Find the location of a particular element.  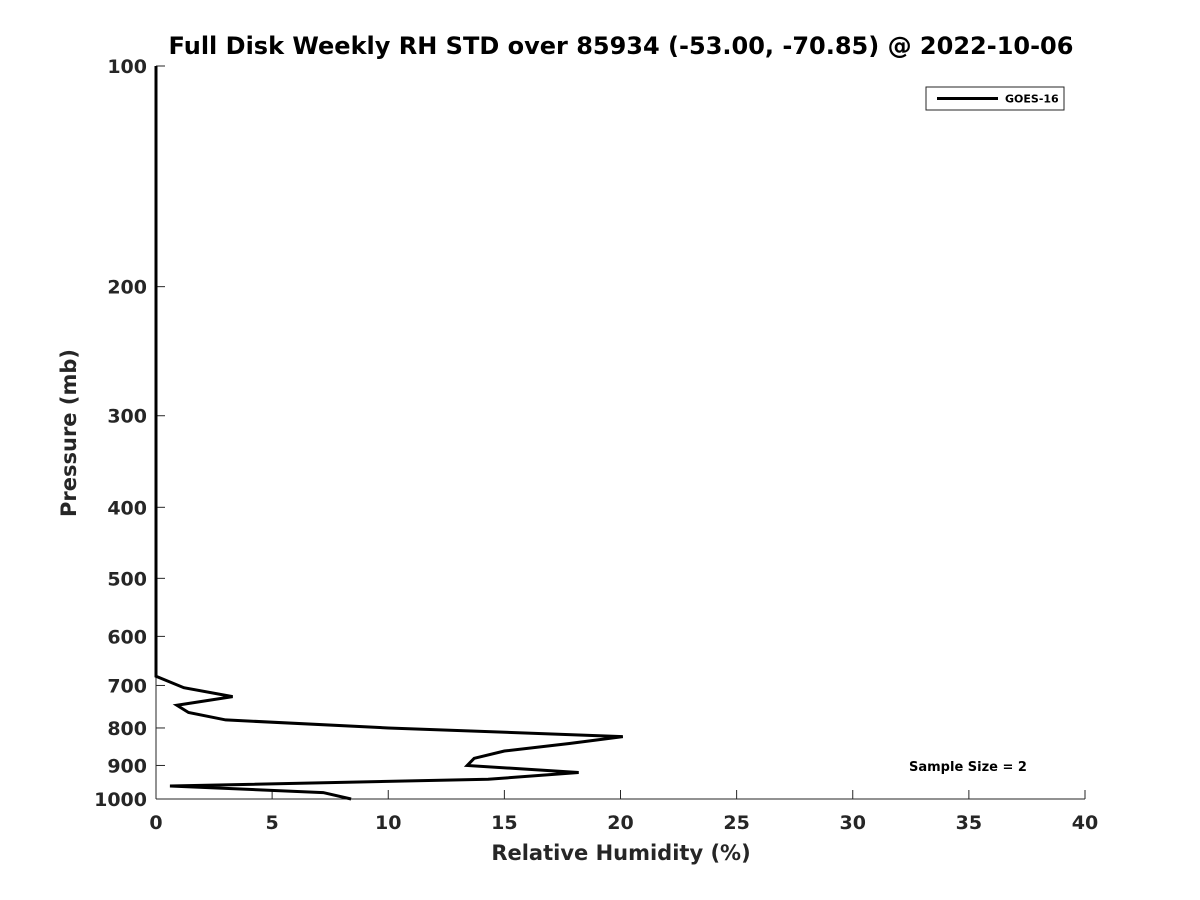

y-tick-label: 1000 is located at coordinates (120, 800).